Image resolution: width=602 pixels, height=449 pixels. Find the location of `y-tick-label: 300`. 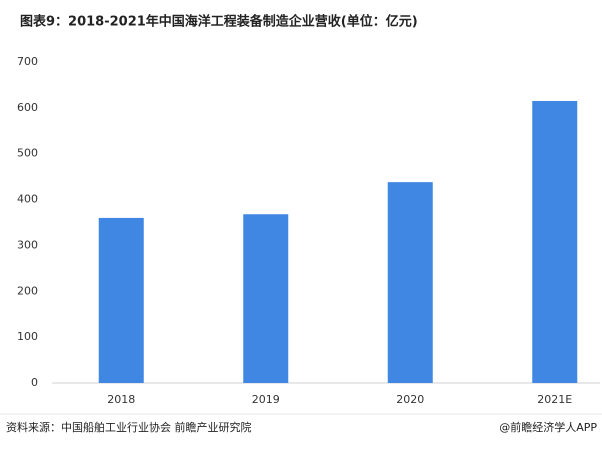

y-tick-label: 300 is located at coordinates (27, 244).